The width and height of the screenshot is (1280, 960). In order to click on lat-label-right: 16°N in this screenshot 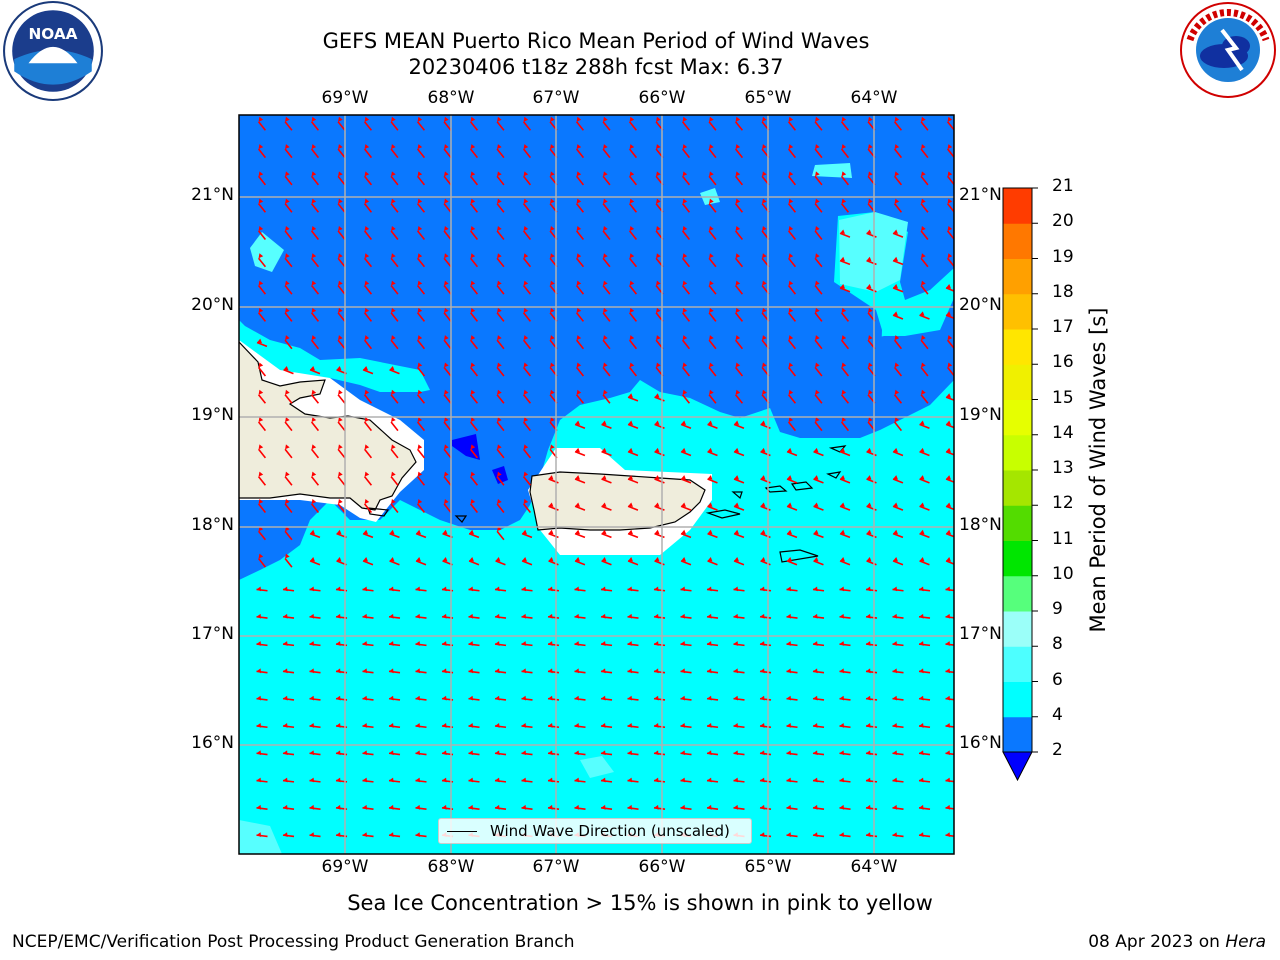, I will do `click(980, 743)`.